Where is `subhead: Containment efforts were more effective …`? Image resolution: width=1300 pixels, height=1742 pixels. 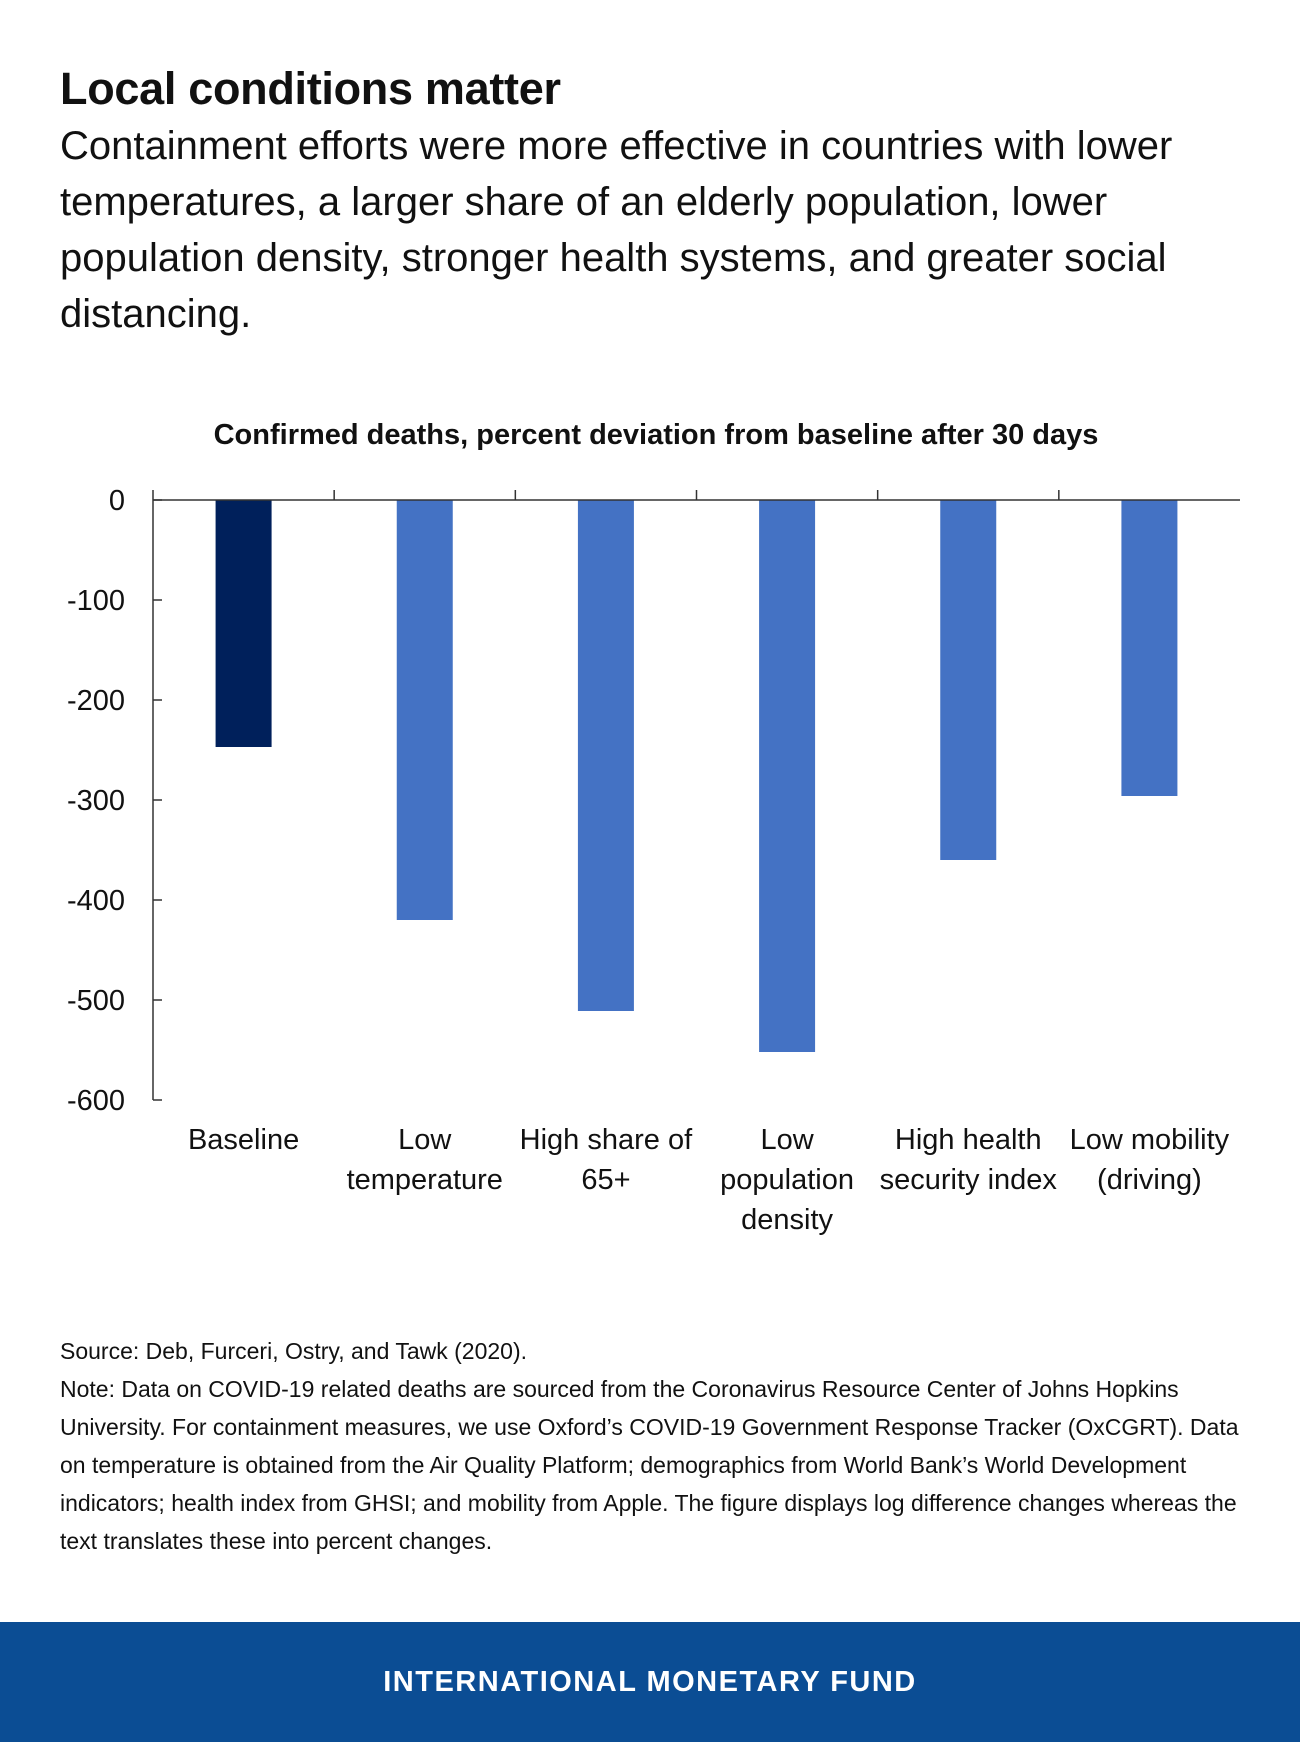
subhead: Containment efforts were more effective … is located at coordinates (616, 230).